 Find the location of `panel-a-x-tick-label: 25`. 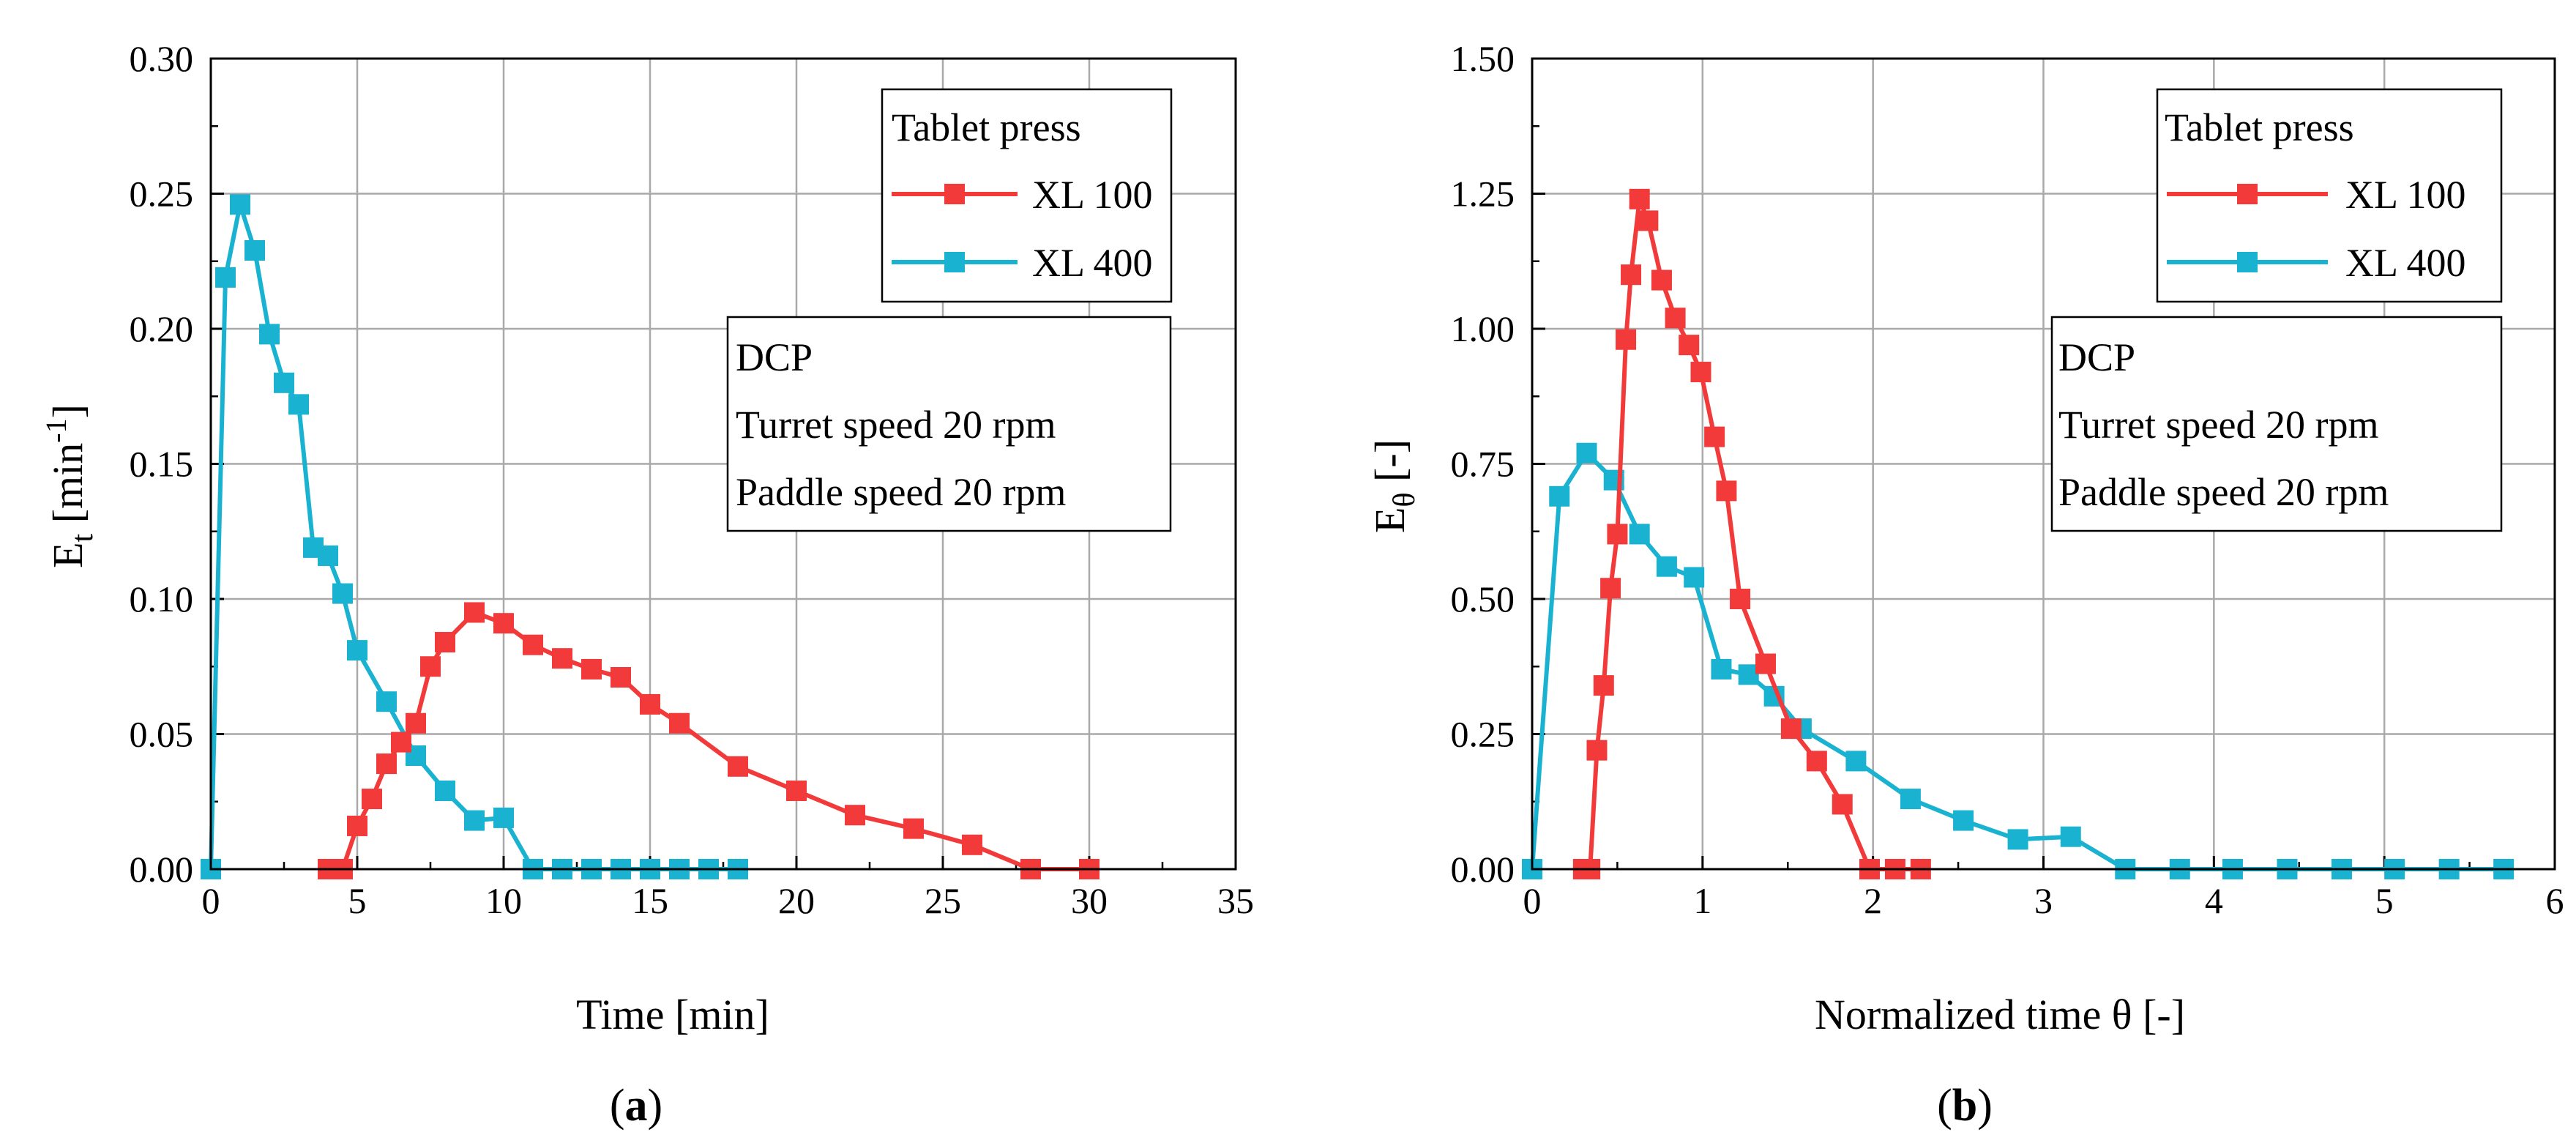

panel-a-x-tick-label: 25 is located at coordinates (943, 900).